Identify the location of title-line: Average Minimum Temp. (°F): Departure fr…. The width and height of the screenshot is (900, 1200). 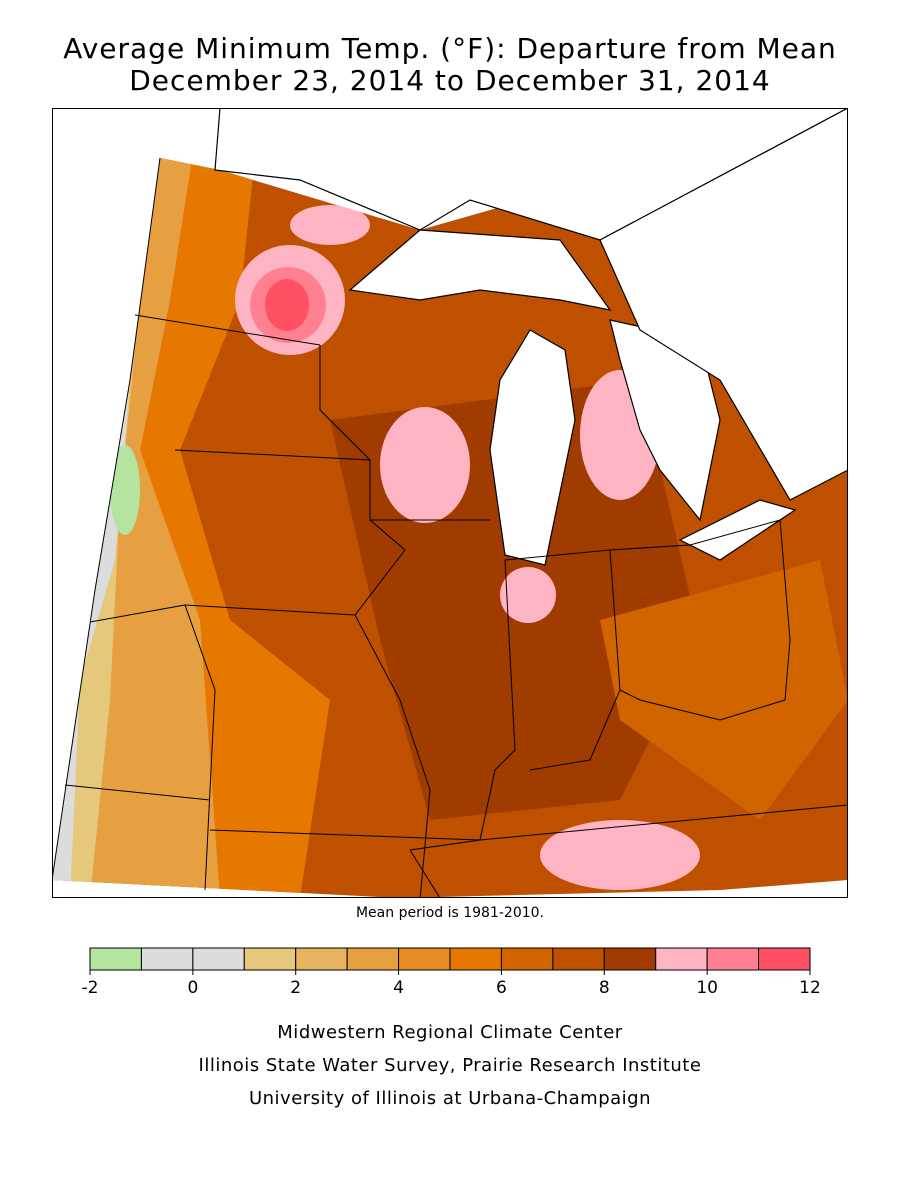
(450, 48).